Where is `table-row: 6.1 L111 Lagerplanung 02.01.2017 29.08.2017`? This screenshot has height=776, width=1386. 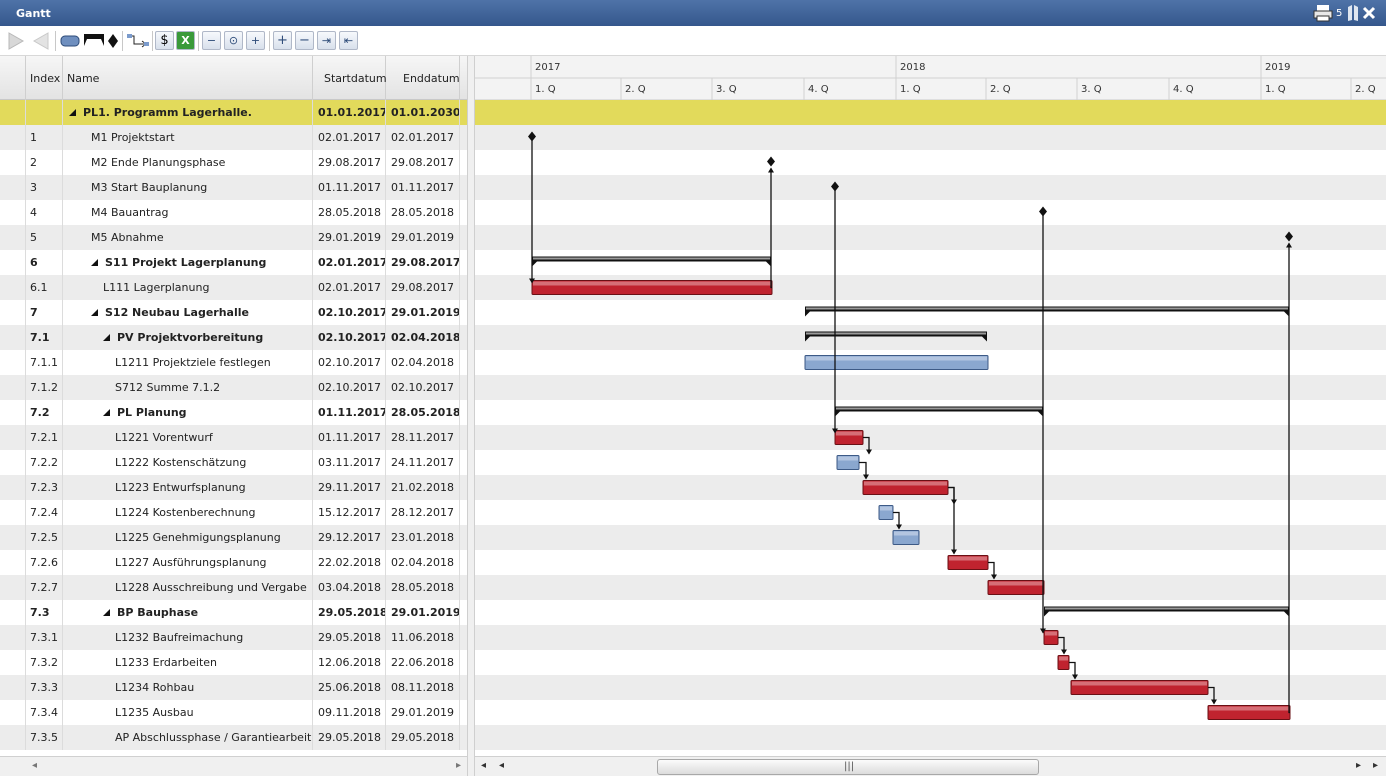 table-row: 6.1 L111 Lagerplanung 02.01.2017 29.08.2017 is located at coordinates (233, 287).